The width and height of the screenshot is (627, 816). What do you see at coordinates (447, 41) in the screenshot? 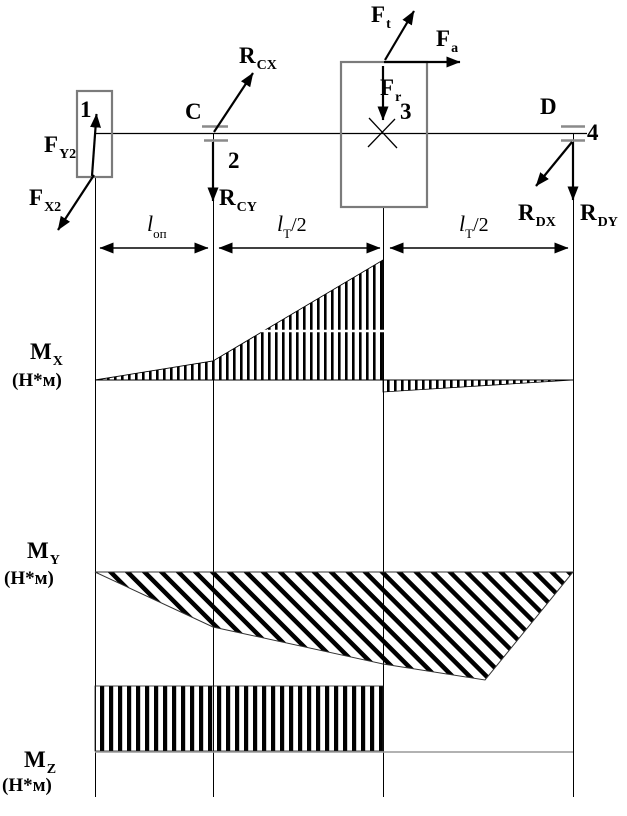
I see `label-fa: Fa` at bounding box center [447, 41].